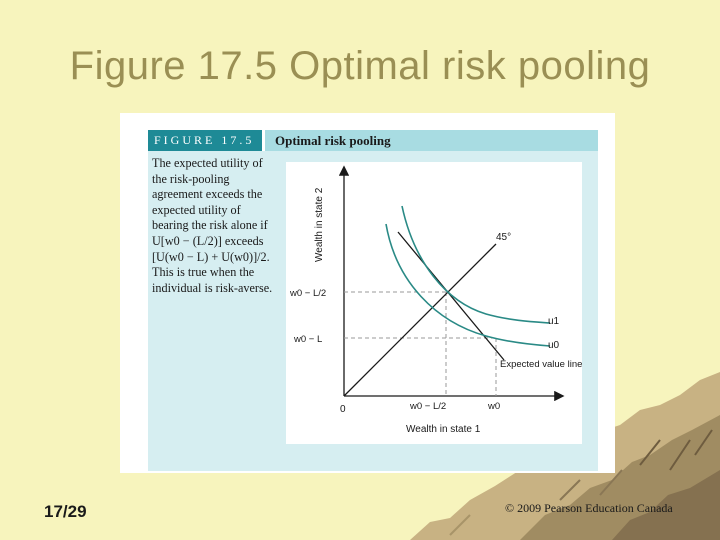 Image resolution: width=720 pixels, height=540 pixels. What do you see at coordinates (443, 429) in the screenshot?
I see `x-axis-label: Wealth in state 1` at bounding box center [443, 429].